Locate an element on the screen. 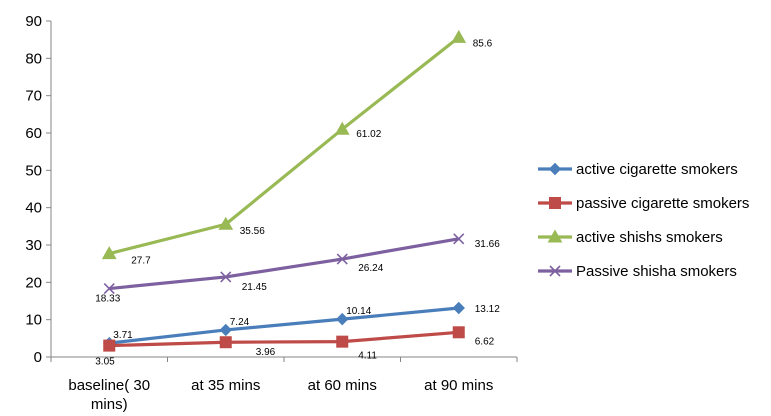 This screenshot has width=771, height=416. x-tick-label: at 90 mins is located at coordinates (458, 385).